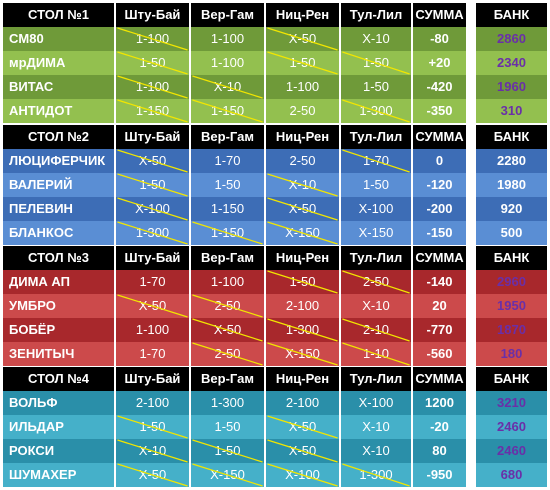 This screenshot has width=550, height=490. Describe the element at coordinates (275, 87) in the screenshot. I see `table-row: ВИТАС 1-100 X-10 1-100 1-50 -420 1960` at that location.